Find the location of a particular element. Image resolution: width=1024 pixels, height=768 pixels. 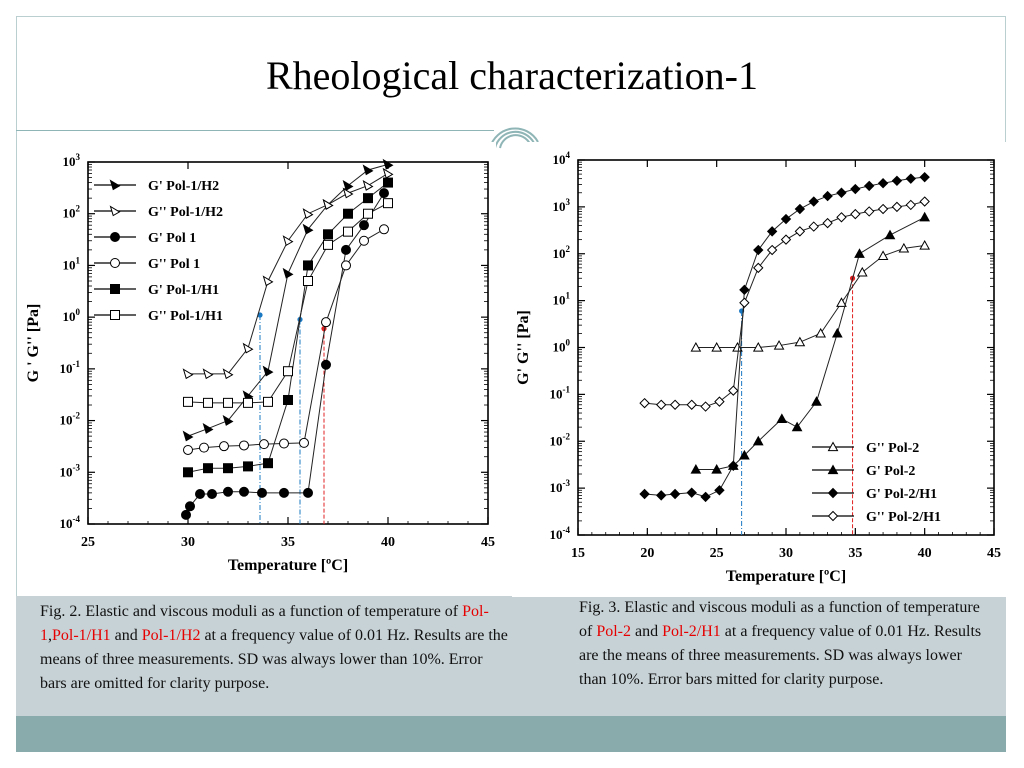

y-tick-label: 10⁻³ is located at coordinates (560, 486).